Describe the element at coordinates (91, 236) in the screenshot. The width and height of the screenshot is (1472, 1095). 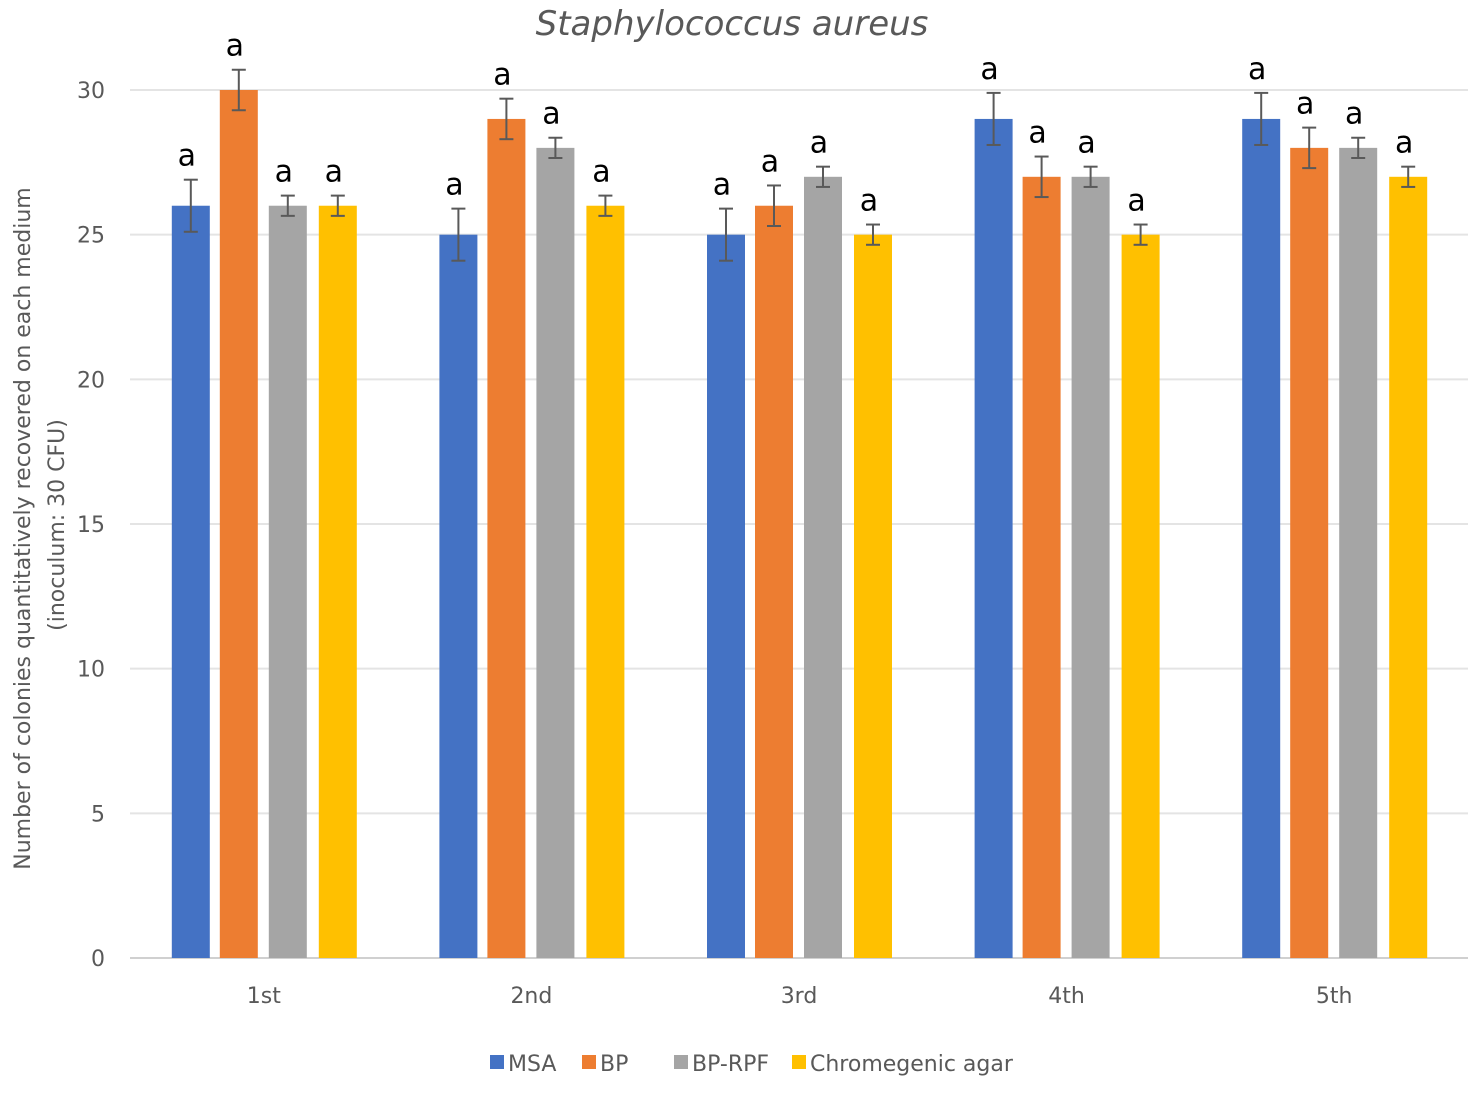
I see `y-tick-label: 25` at that location.